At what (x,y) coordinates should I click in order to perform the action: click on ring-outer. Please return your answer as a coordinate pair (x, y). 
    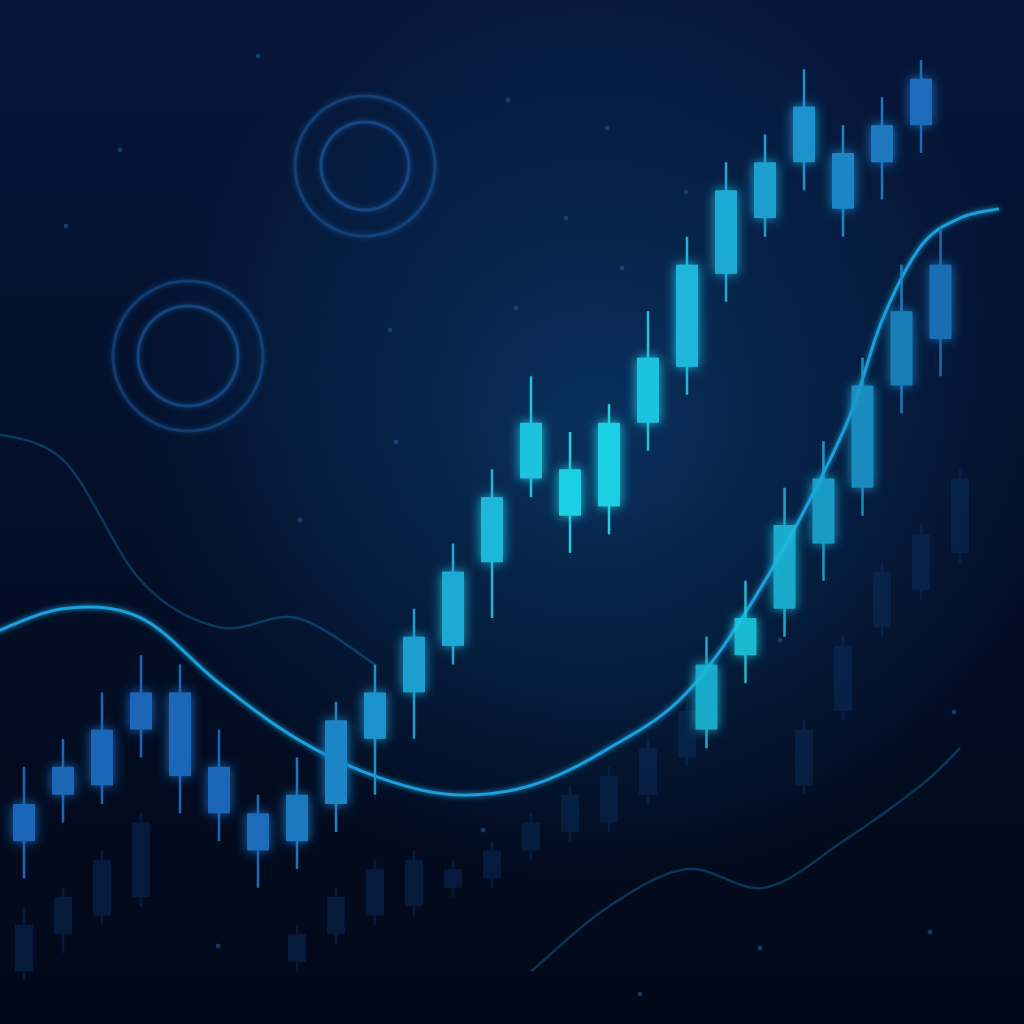
    Looking at the image, I should click on (188, 356).